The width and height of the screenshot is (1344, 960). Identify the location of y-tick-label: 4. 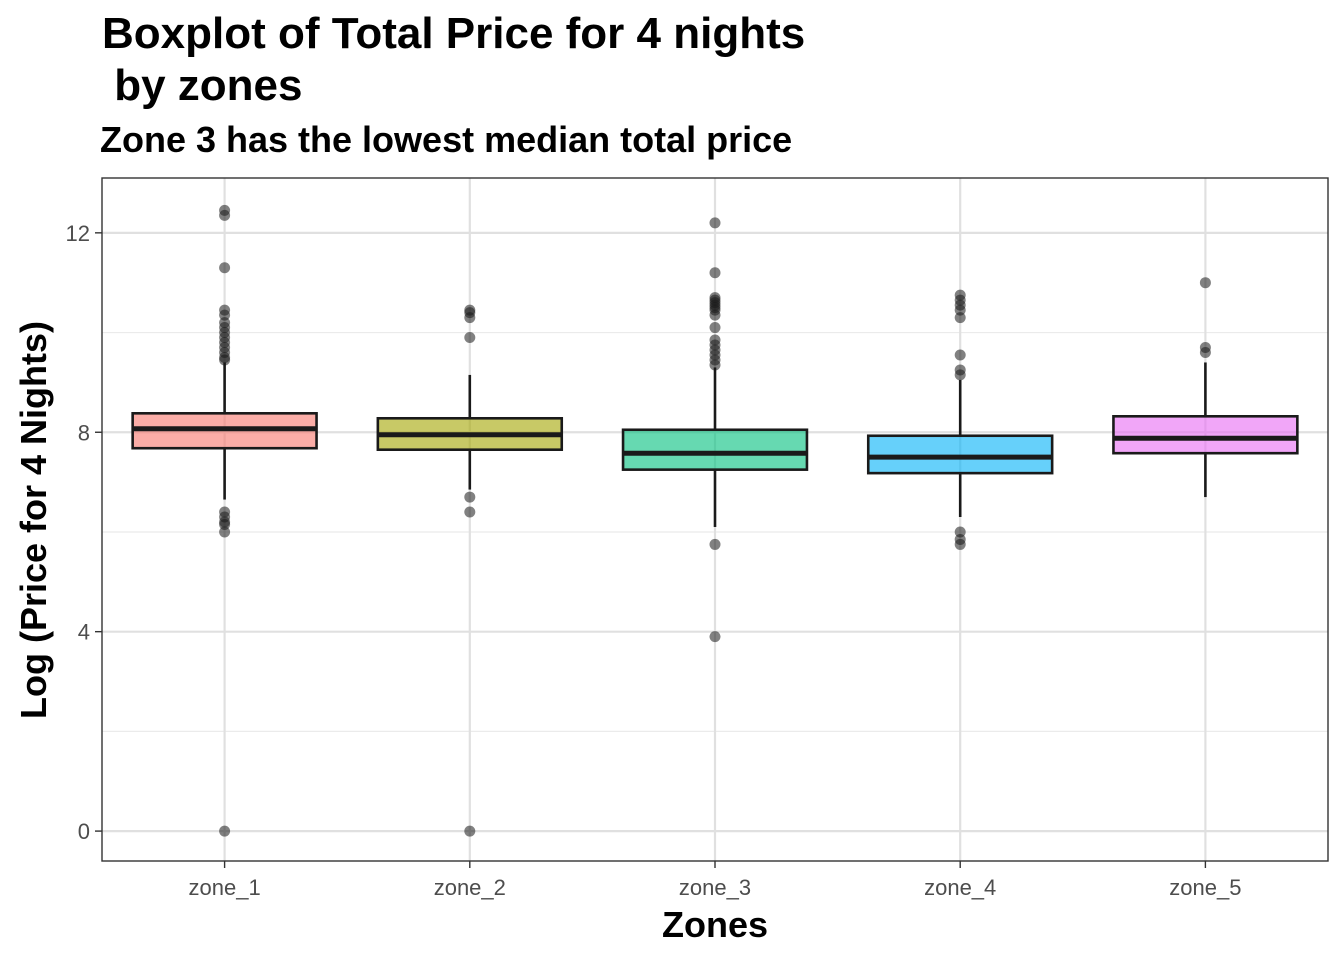
(84, 632).